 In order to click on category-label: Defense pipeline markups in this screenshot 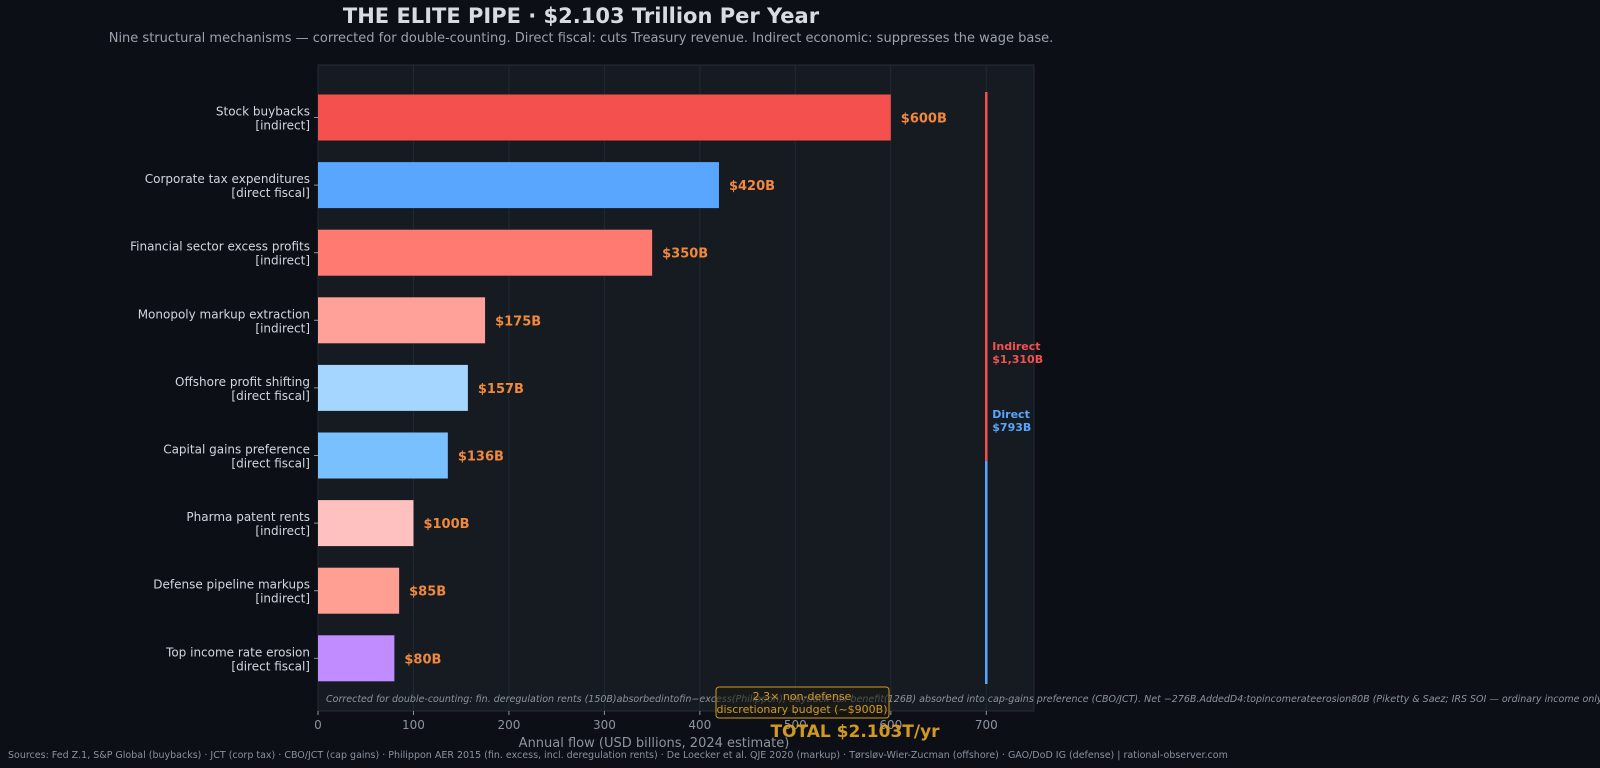, I will do `click(231, 585)`.